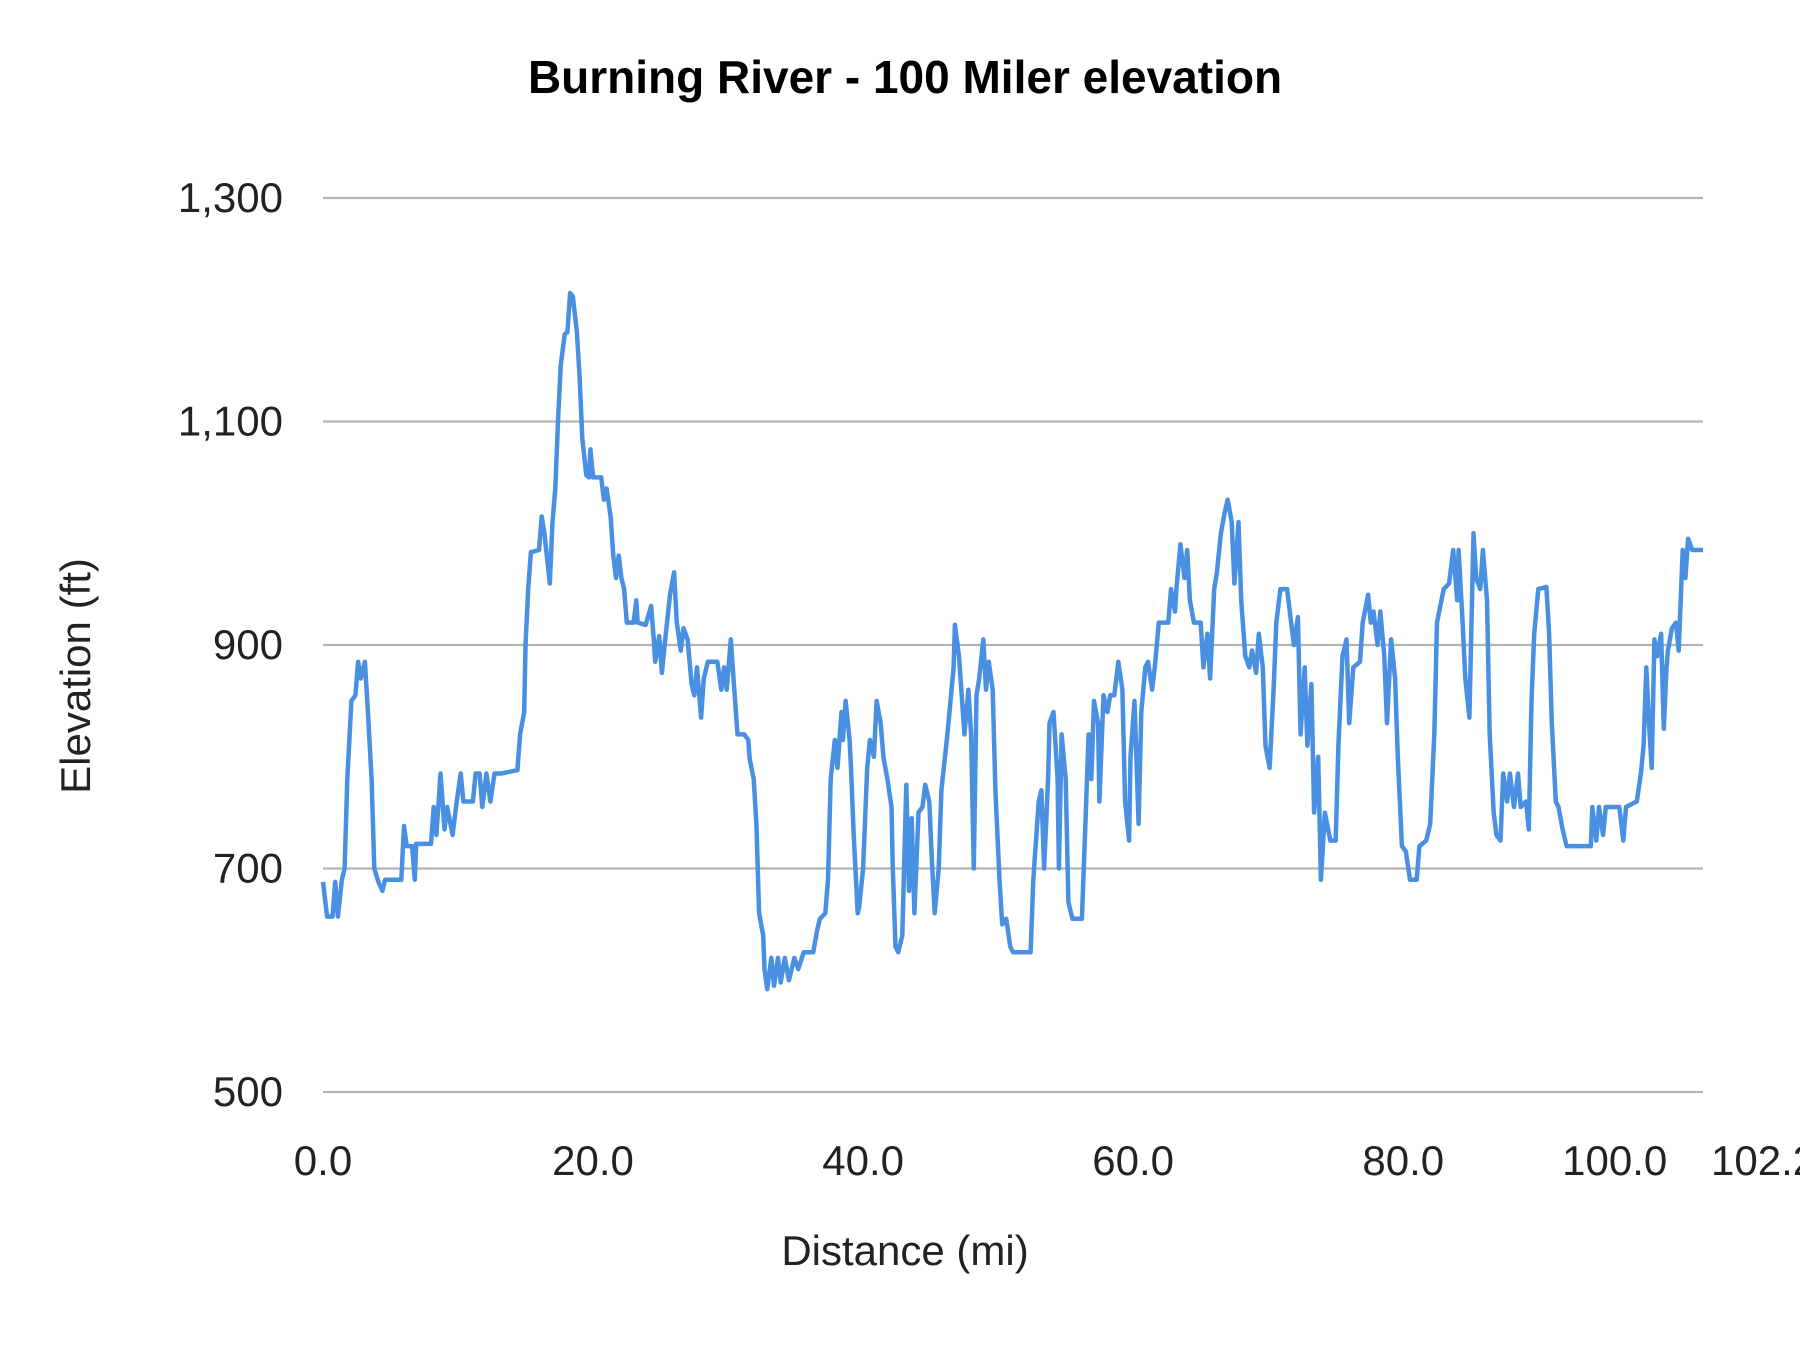 Image resolution: width=1800 pixels, height=1350 pixels. I want to click on y-tick-label: 1,300, so click(230, 197).